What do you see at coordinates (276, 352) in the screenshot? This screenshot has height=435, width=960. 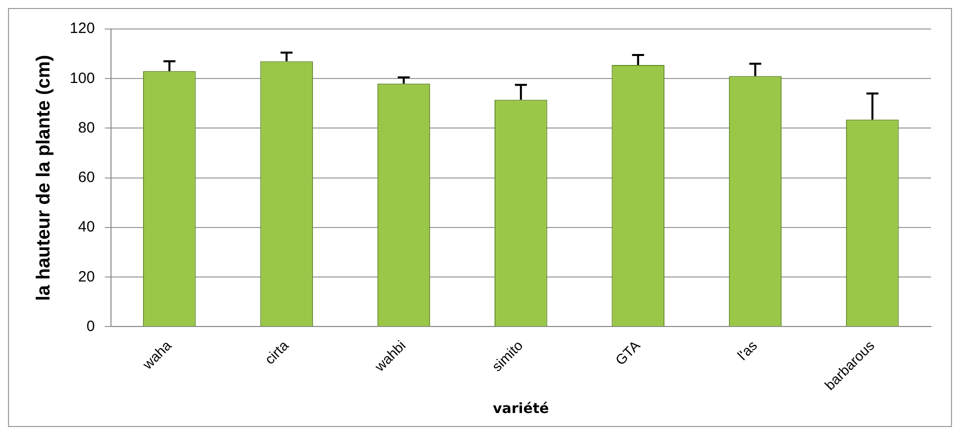 I see `x-tick-label: cirta` at bounding box center [276, 352].